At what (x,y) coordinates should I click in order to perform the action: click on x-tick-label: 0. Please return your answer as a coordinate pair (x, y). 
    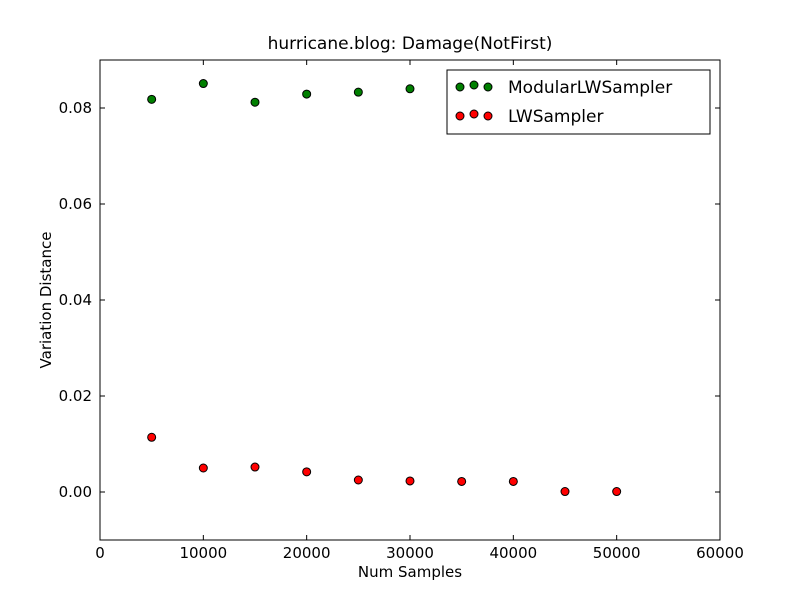
    Looking at the image, I should click on (100, 553).